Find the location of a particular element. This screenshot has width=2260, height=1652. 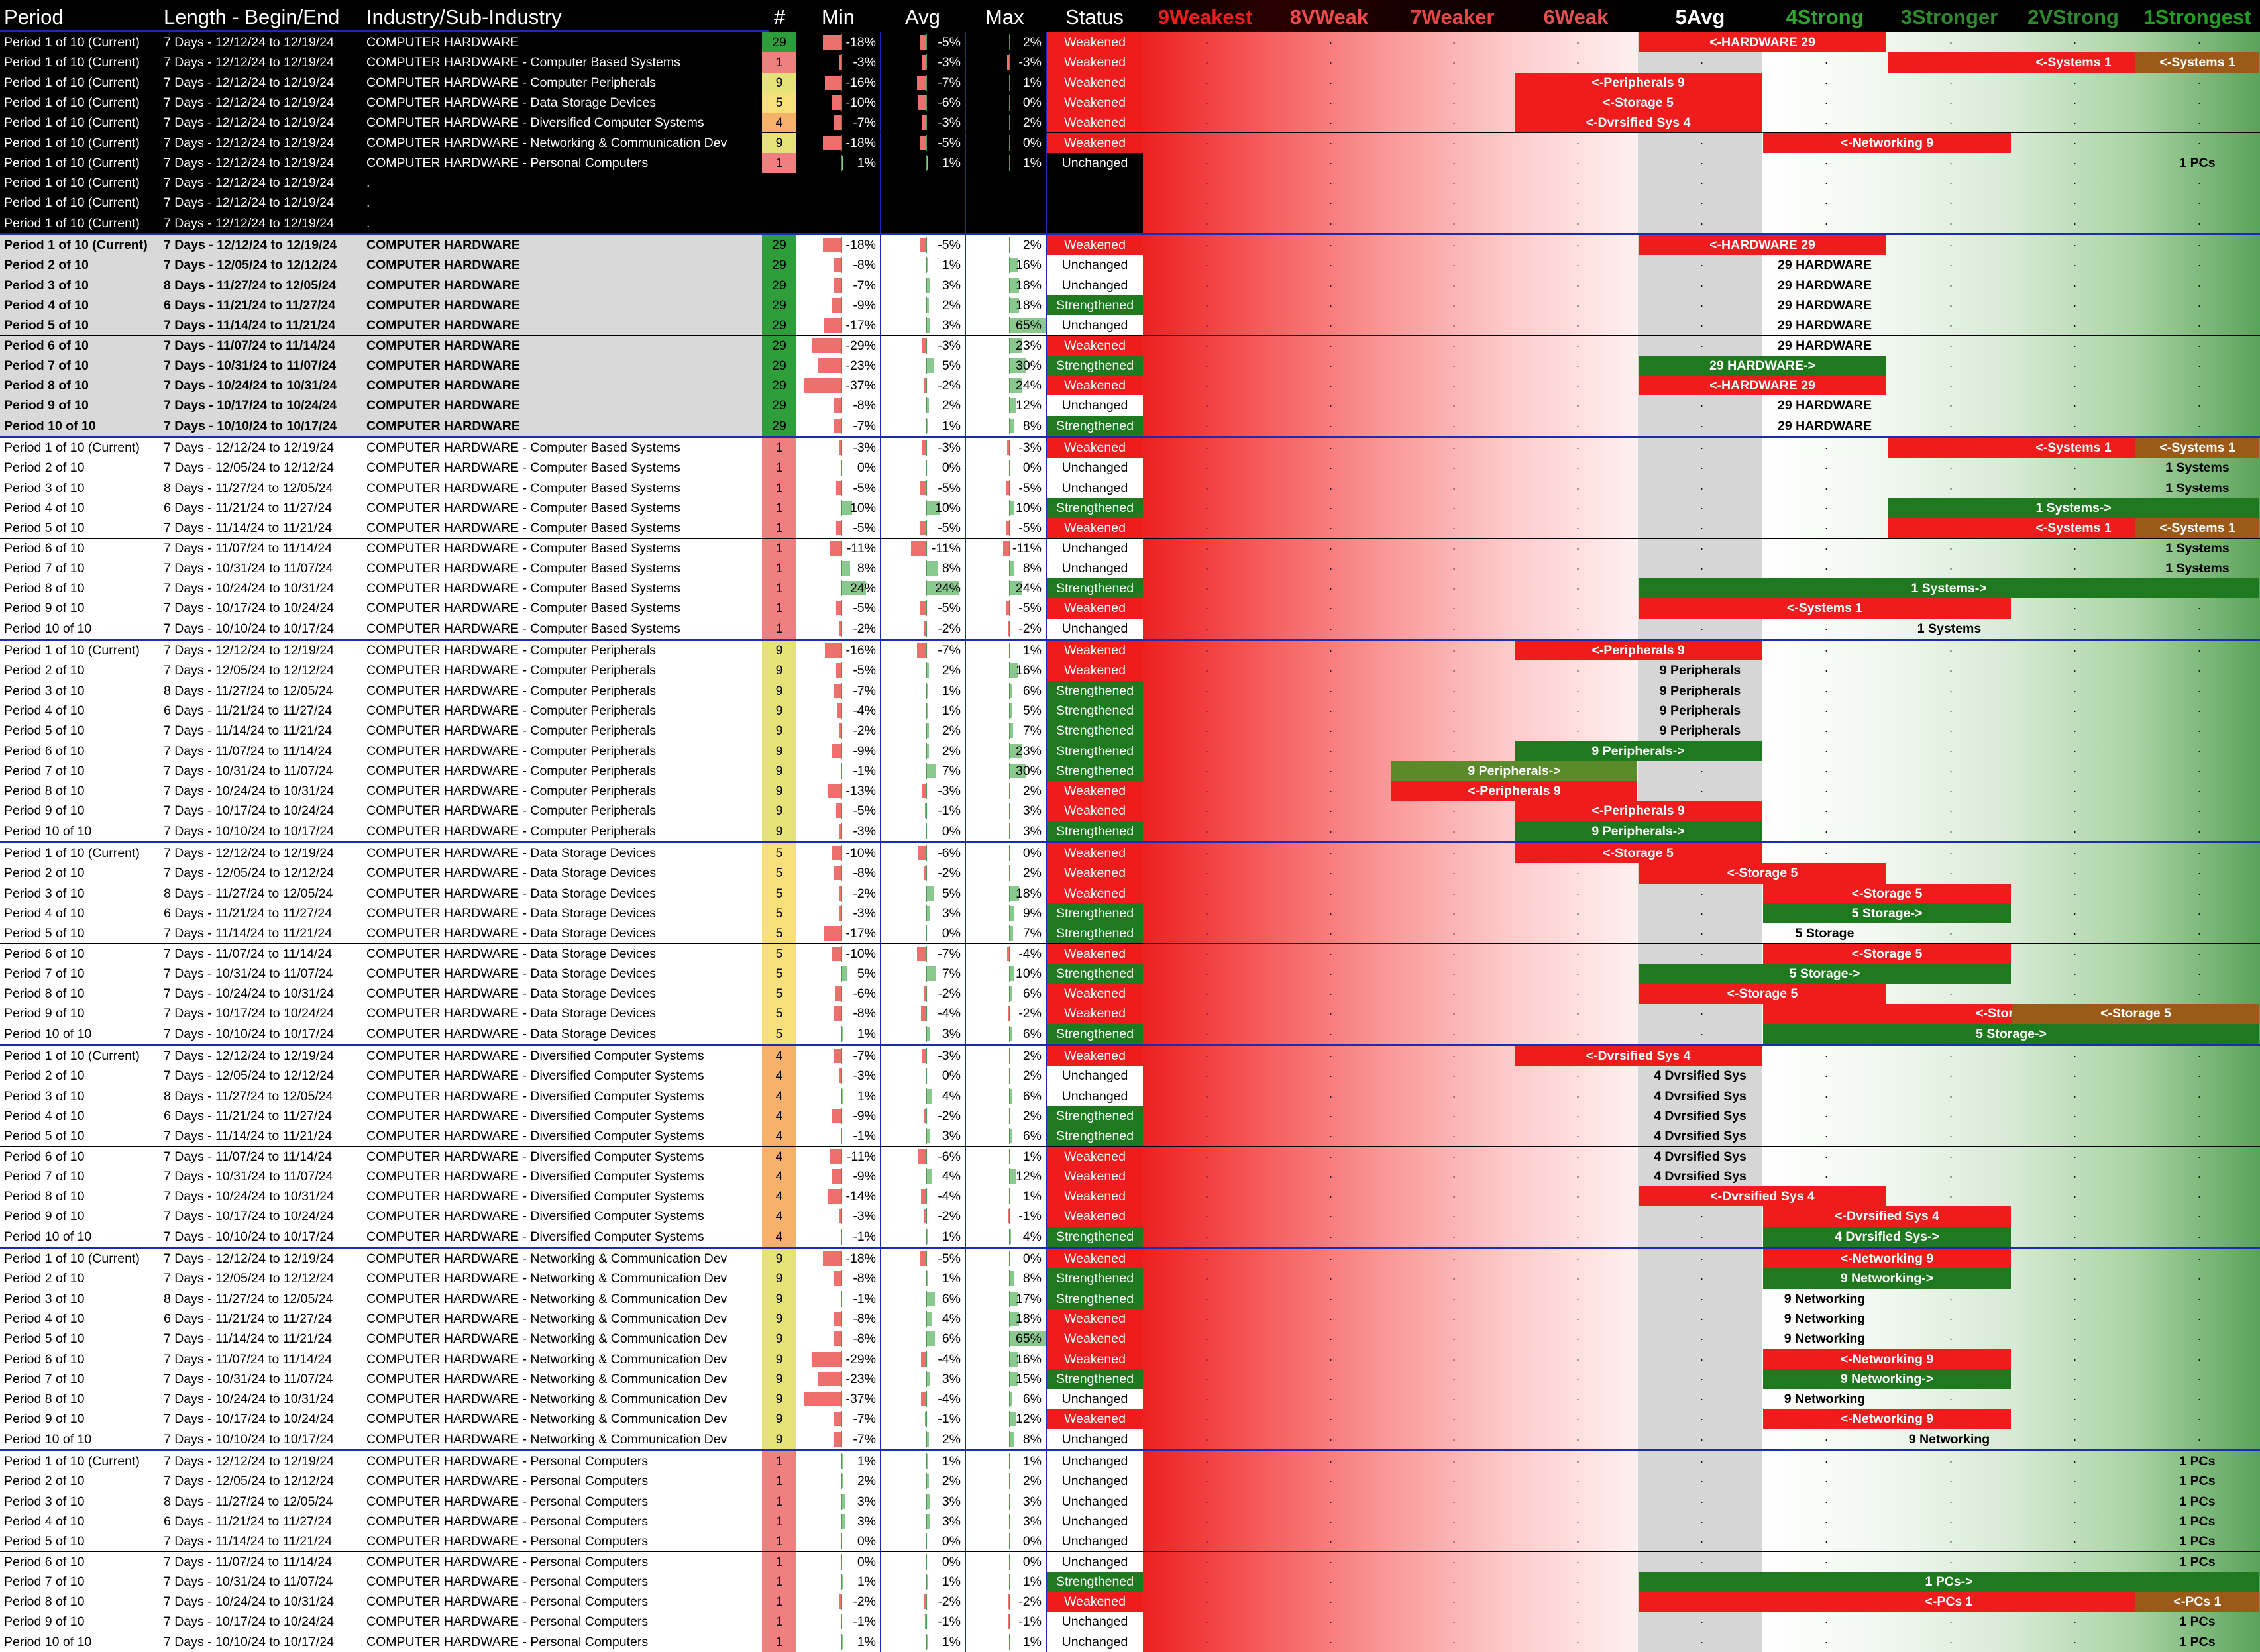

status-cell: Strengthened is located at coordinates (1095, 771).